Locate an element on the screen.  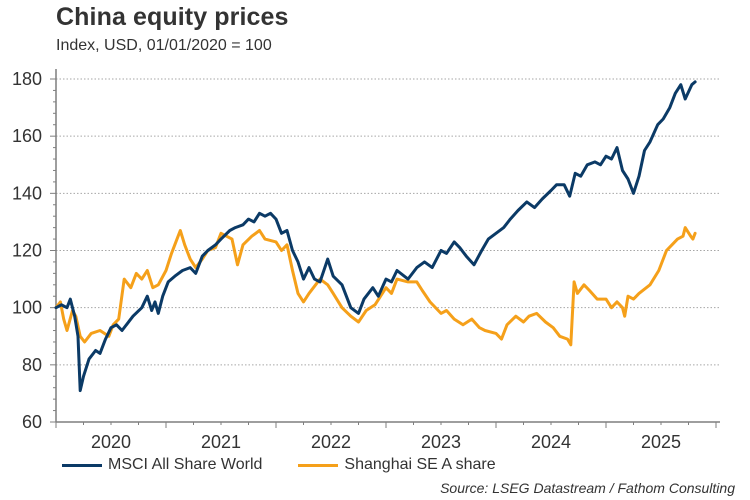
x-tick-label: 2022 is located at coordinates (331, 442).